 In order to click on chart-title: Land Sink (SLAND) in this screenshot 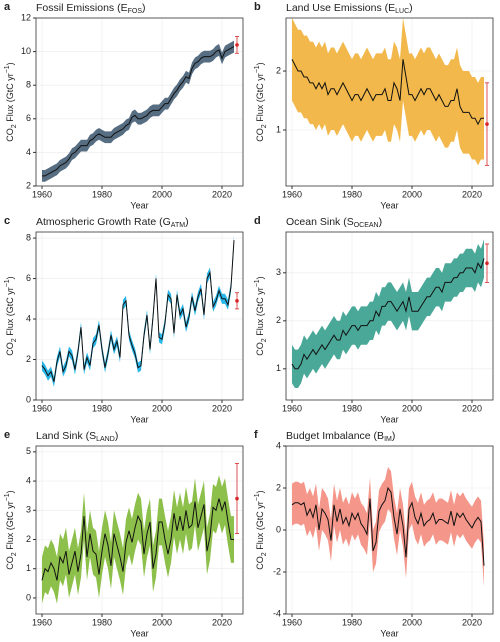, I will do `click(77, 437)`.